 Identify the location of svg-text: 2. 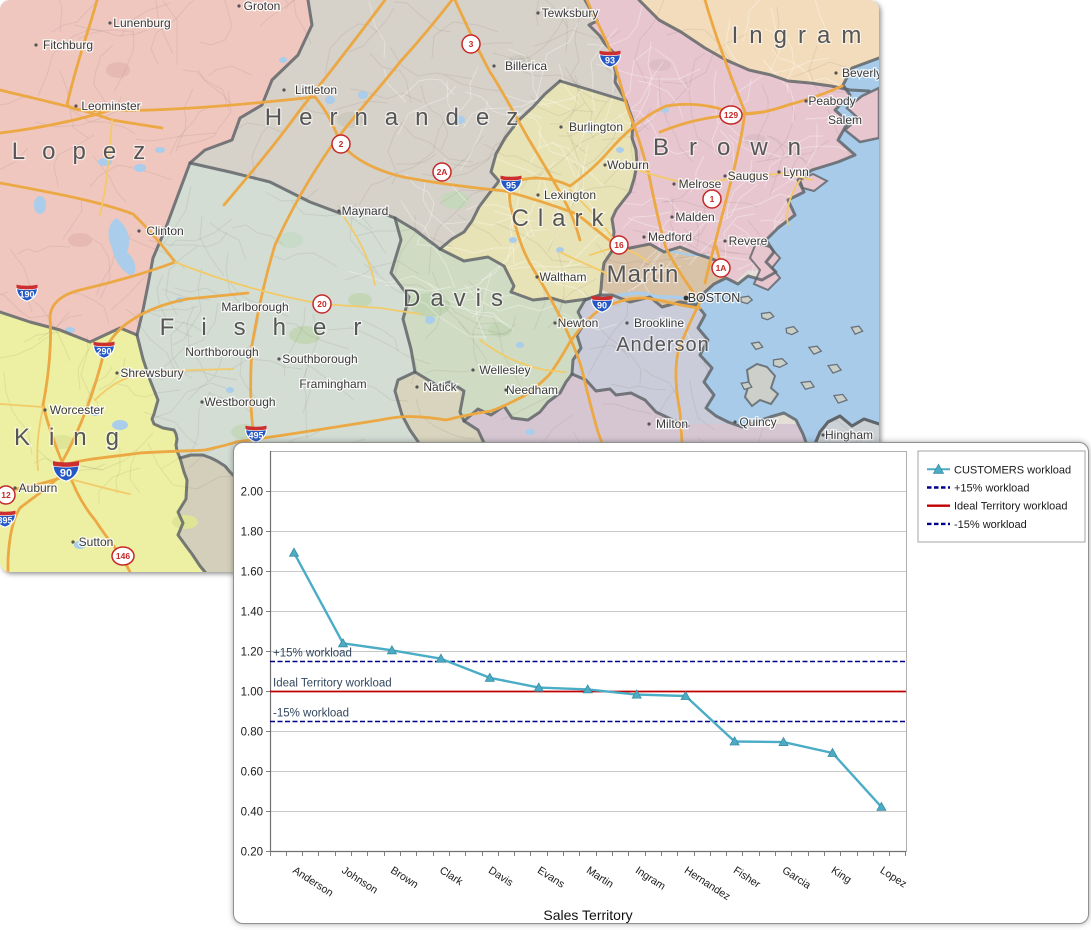
(341, 144).